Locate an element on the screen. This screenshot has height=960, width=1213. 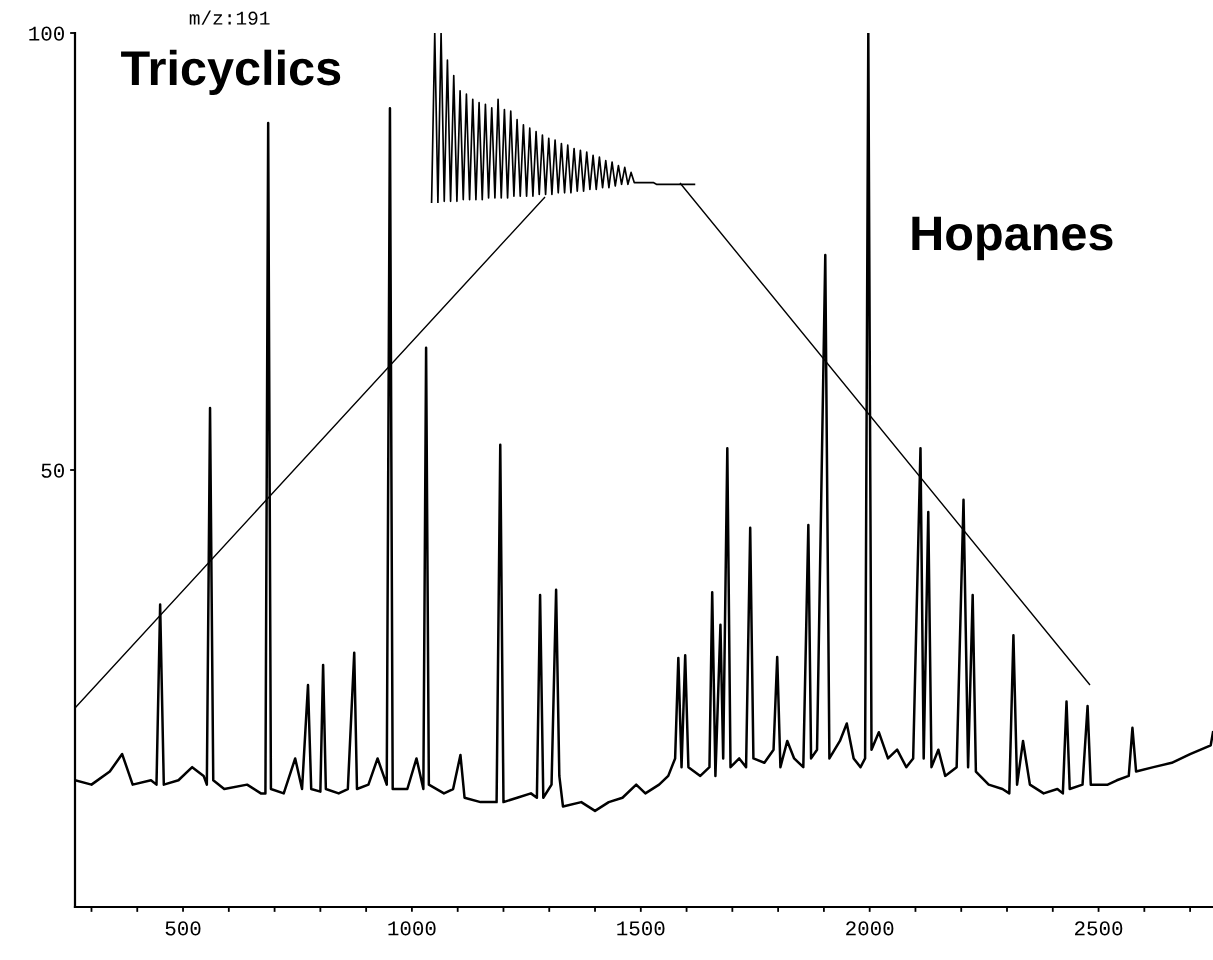
x-tick-label: 1500 is located at coordinates (641, 928).